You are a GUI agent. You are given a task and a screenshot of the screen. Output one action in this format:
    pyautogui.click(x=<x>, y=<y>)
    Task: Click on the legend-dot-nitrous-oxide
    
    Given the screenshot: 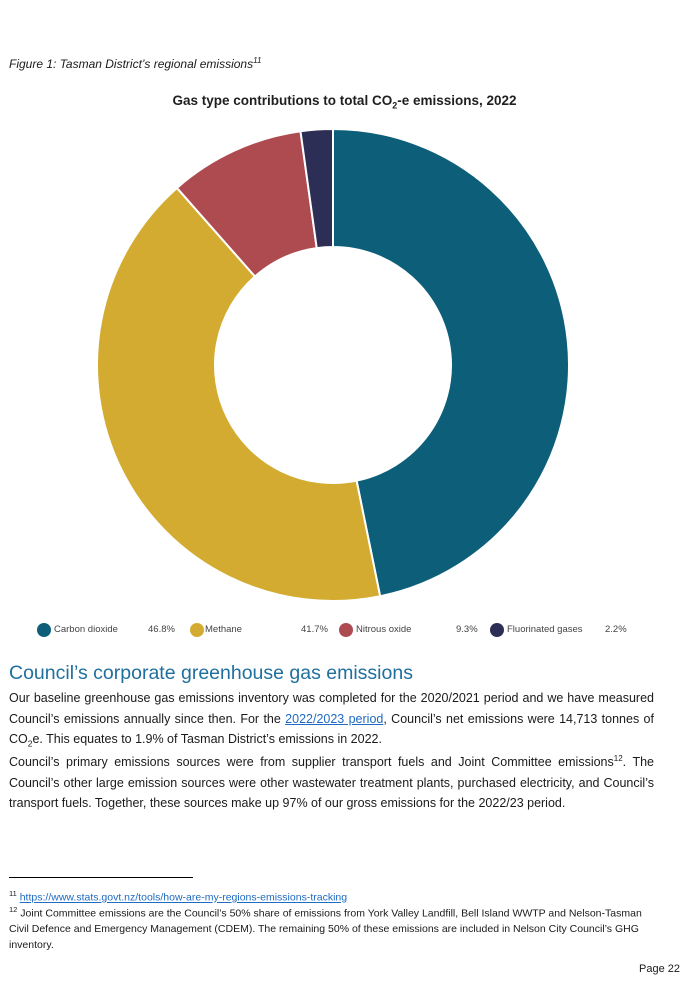 What is the action you would take?
    pyautogui.click(x=346, y=630)
    